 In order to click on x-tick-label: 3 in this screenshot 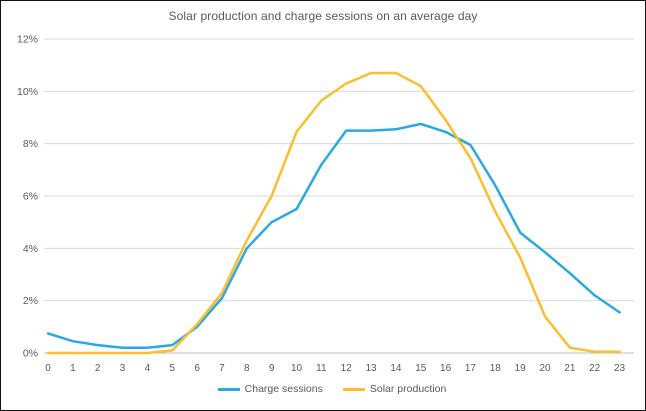, I will do `click(123, 368)`.